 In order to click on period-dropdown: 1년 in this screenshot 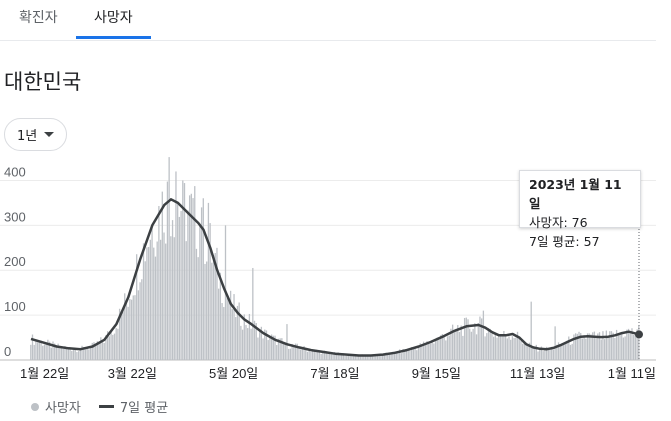, I will do `click(35, 134)`.